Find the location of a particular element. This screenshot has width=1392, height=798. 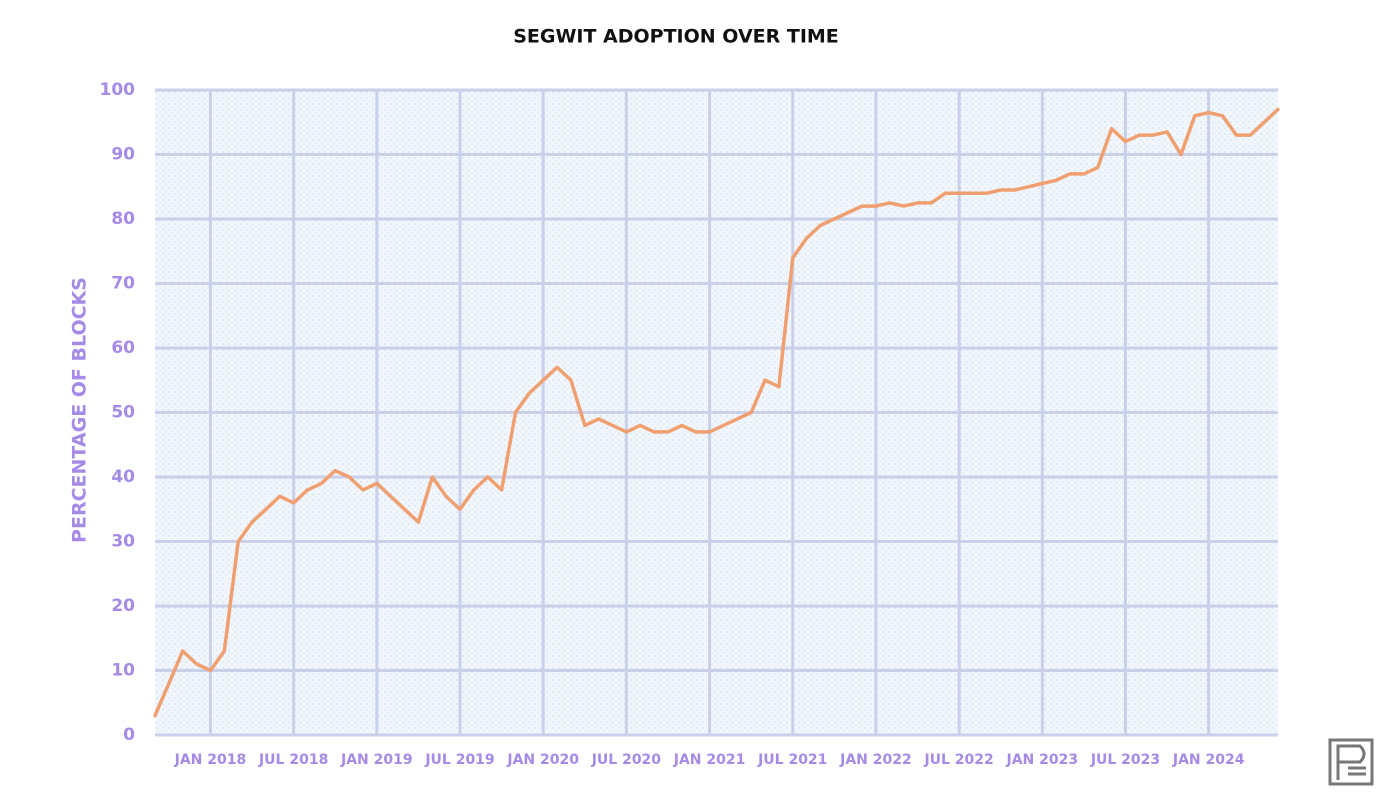

y-tick-label: 40 is located at coordinates (123, 477).